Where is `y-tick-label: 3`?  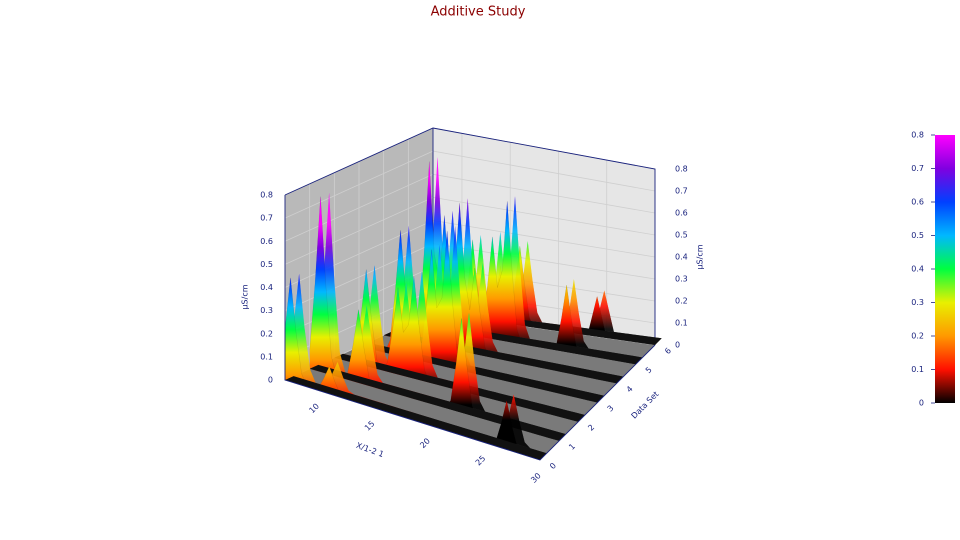 y-tick-label: 3 is located at coordinates (611, 409).